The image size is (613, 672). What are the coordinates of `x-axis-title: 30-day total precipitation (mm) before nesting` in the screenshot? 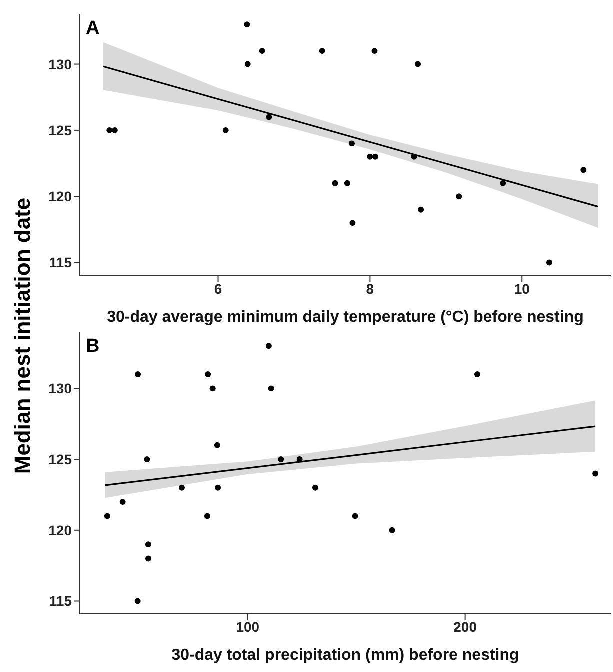 It's located at (346, 655).